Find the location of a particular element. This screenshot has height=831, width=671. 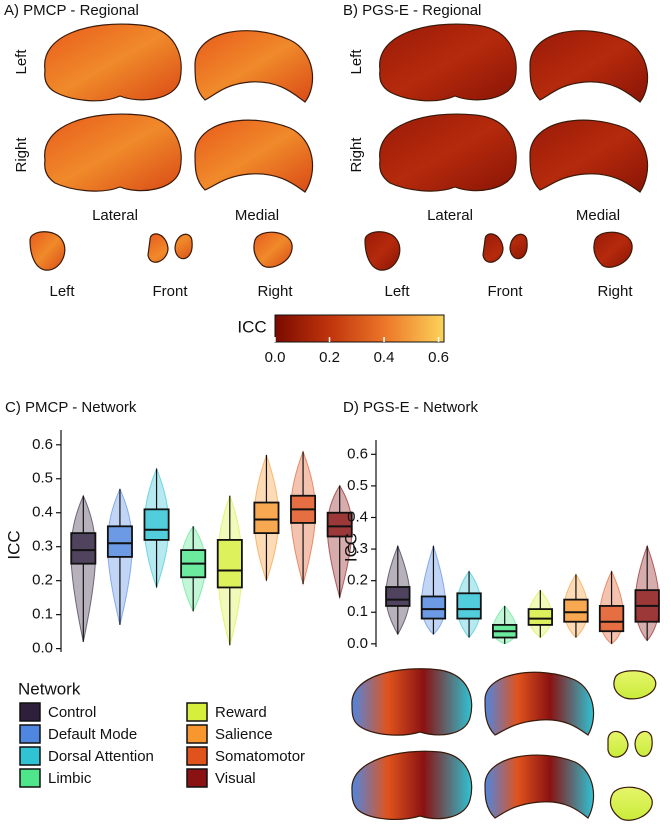

legend-label: Control is located at coordinates (72, 712).